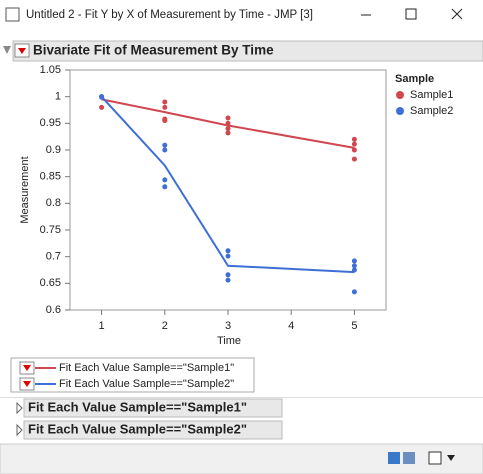 Image resolution: width=483 pixels, height=474 pixels. I want to click on maximize-button, so click(411, 14).